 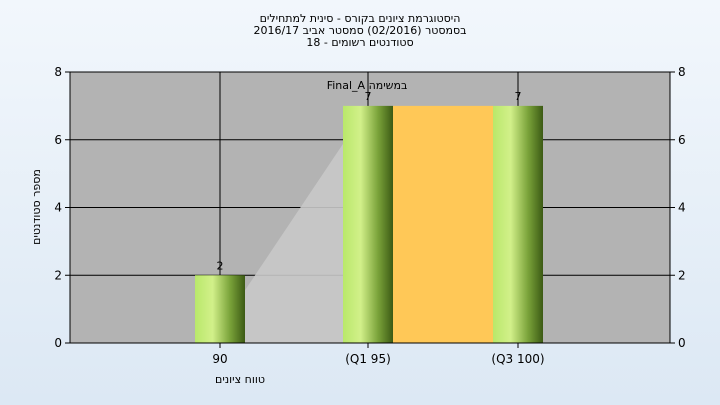 What do you see at coordinates (360, 30) in the screenshot?
I see `chart-title-line-2: בסמסטר (02/2016) סמסטר אביב 2016/17` at bounding box center [360, 30].